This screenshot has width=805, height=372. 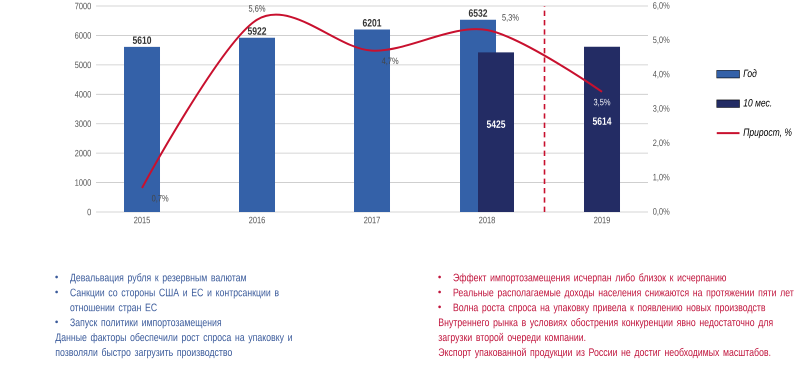 What do you see at coordinates (83, 94) in the screenshot?
I see `y-tick-label: 4000` at bounding box center [83, 94].